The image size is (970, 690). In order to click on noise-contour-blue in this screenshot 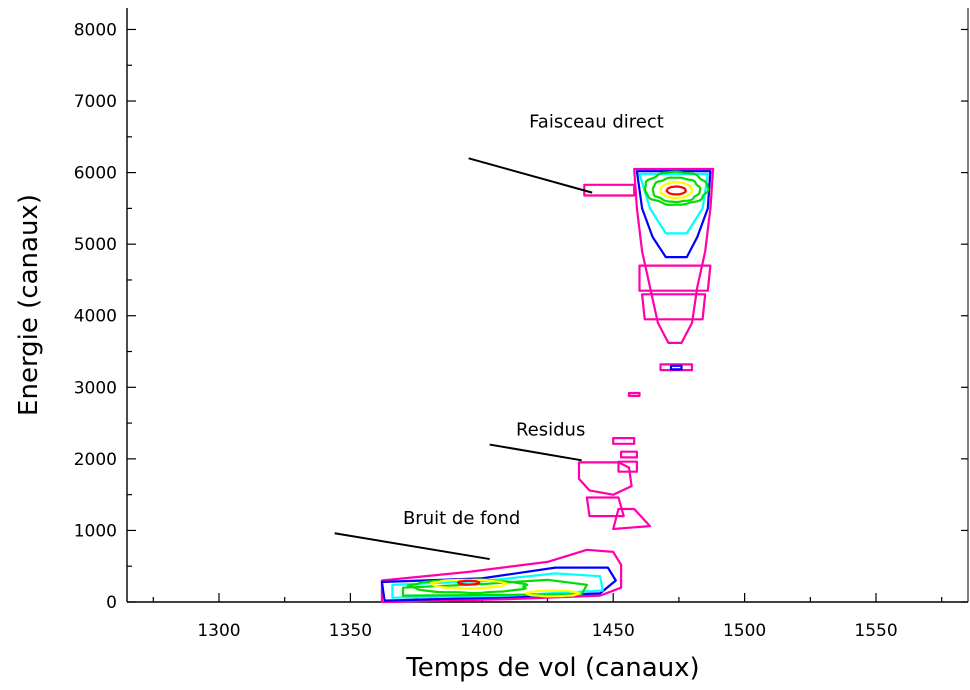, I will do `click(498, 584)`.